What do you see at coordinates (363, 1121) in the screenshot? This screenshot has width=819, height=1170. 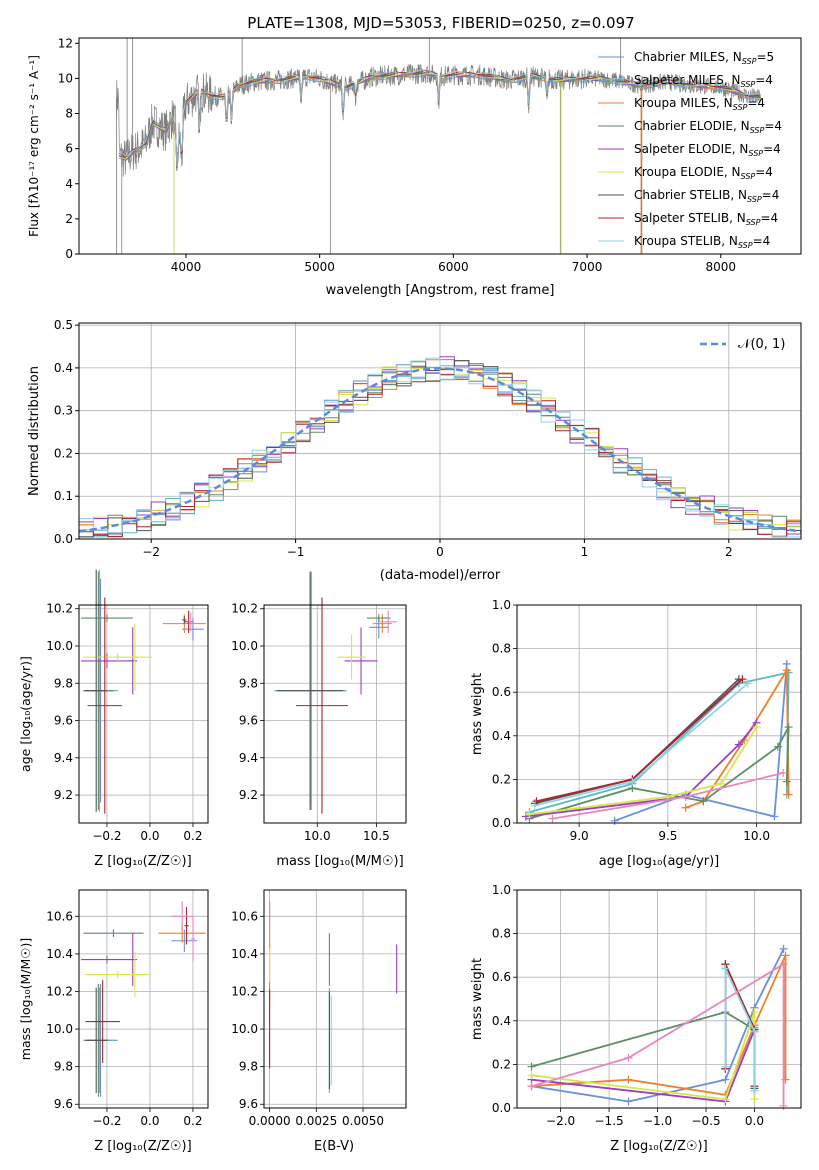 I see `mass-vs-ebv-xtick-label: 0.0050` at bounding box center [363, 1121].